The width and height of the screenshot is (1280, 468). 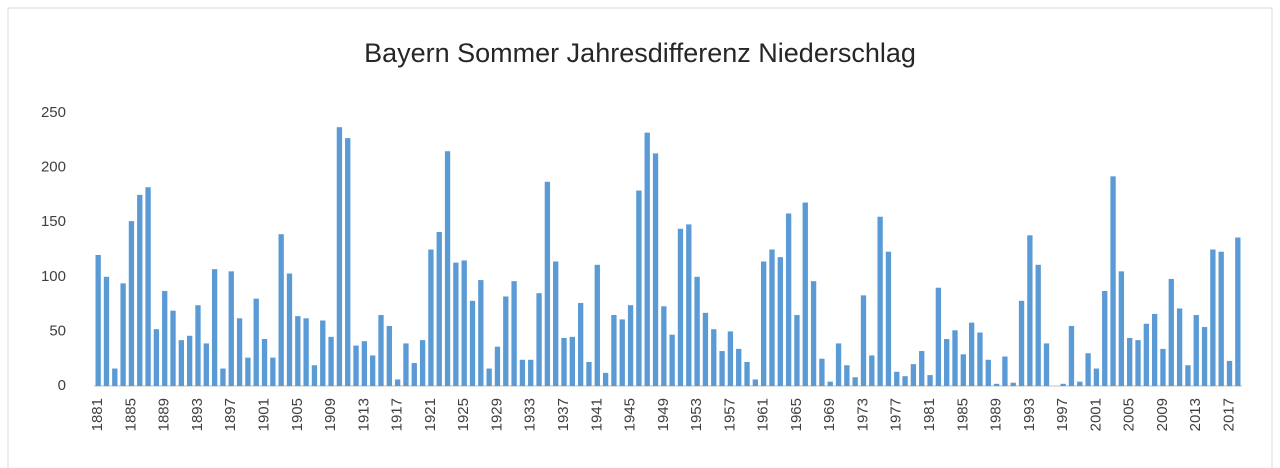 I want to click on x-tick-label: 1885, so click(x=130, y=414).